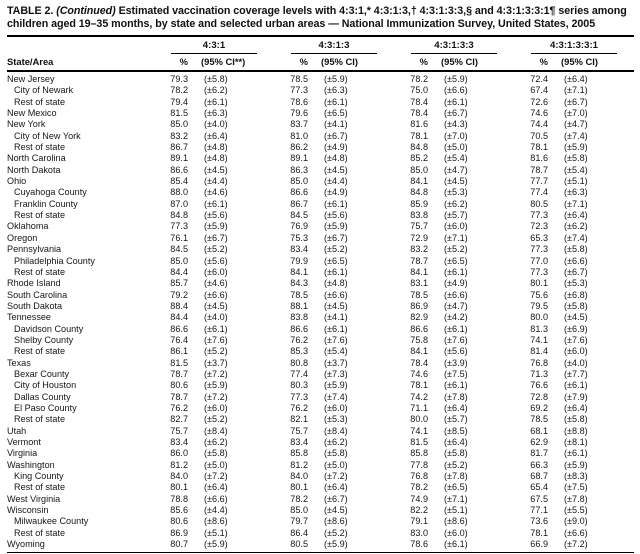 This screenshot has height=554, width=640. What do you see at coordinates (576, 487) in the screenshot?
I see `confidence-interval-cell: (±7.5)` at bounding box center [576, 487].